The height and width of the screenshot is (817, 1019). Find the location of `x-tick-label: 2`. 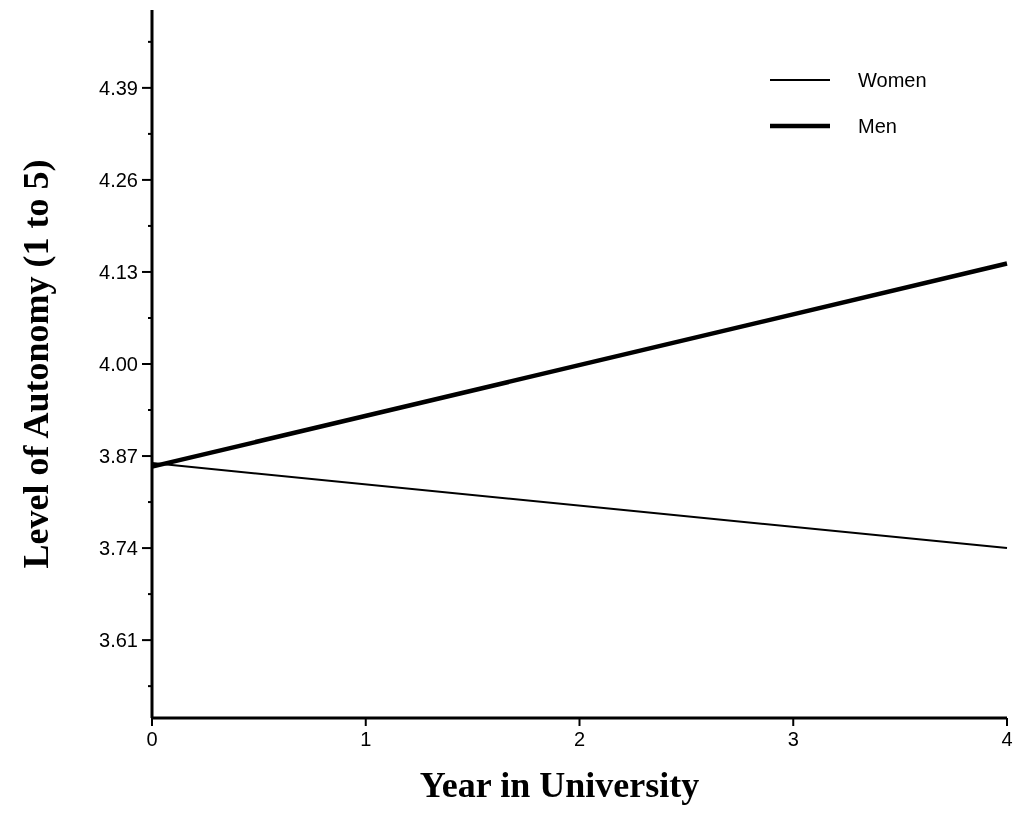

x-tick-label: 2 is located at coordinates (579, 739).